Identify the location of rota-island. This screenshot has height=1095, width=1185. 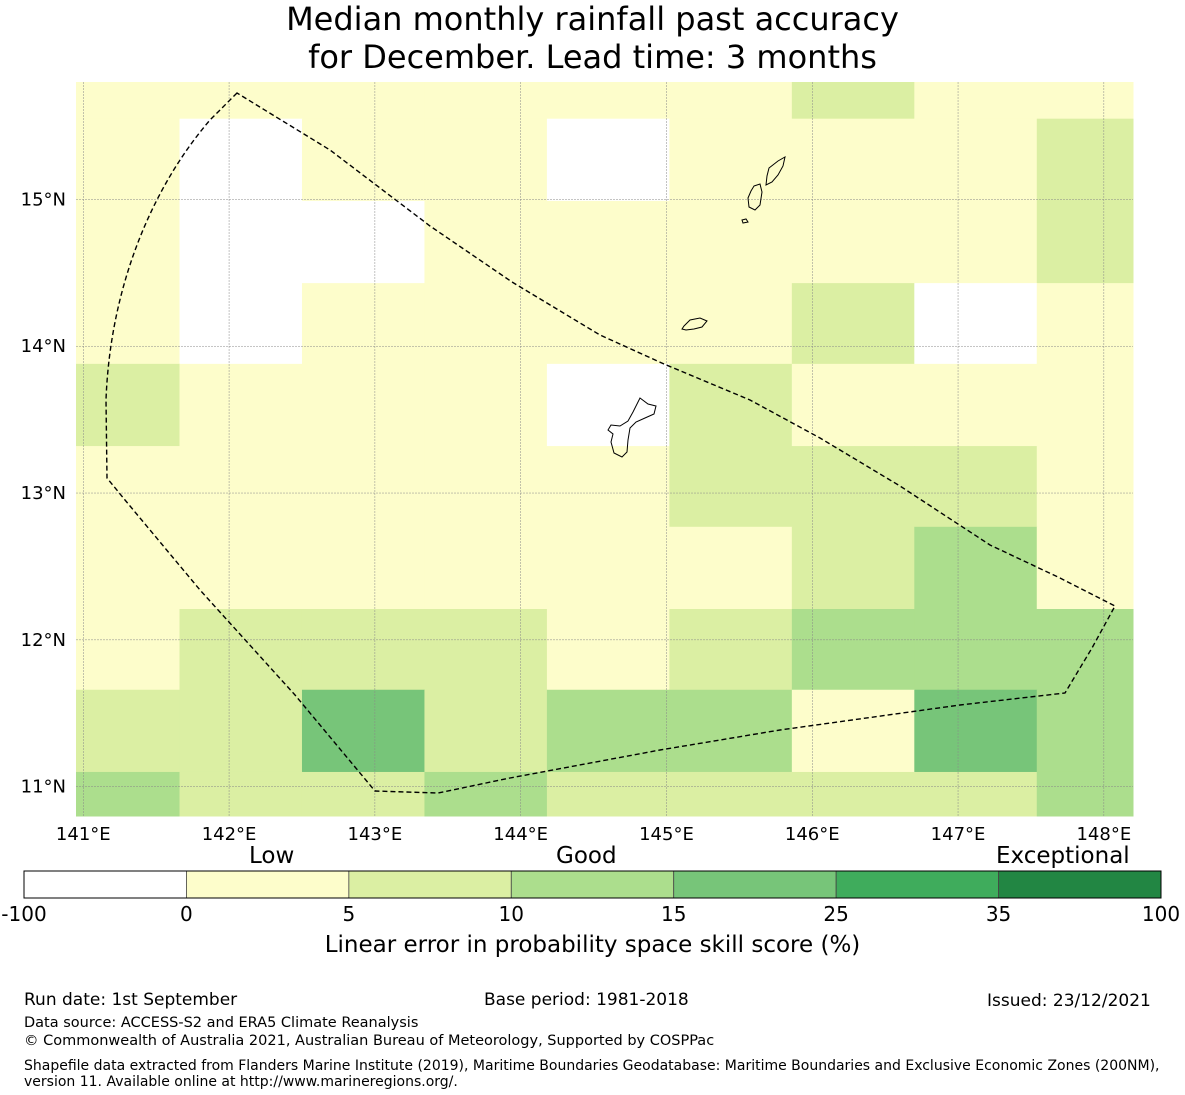
(694, 324).